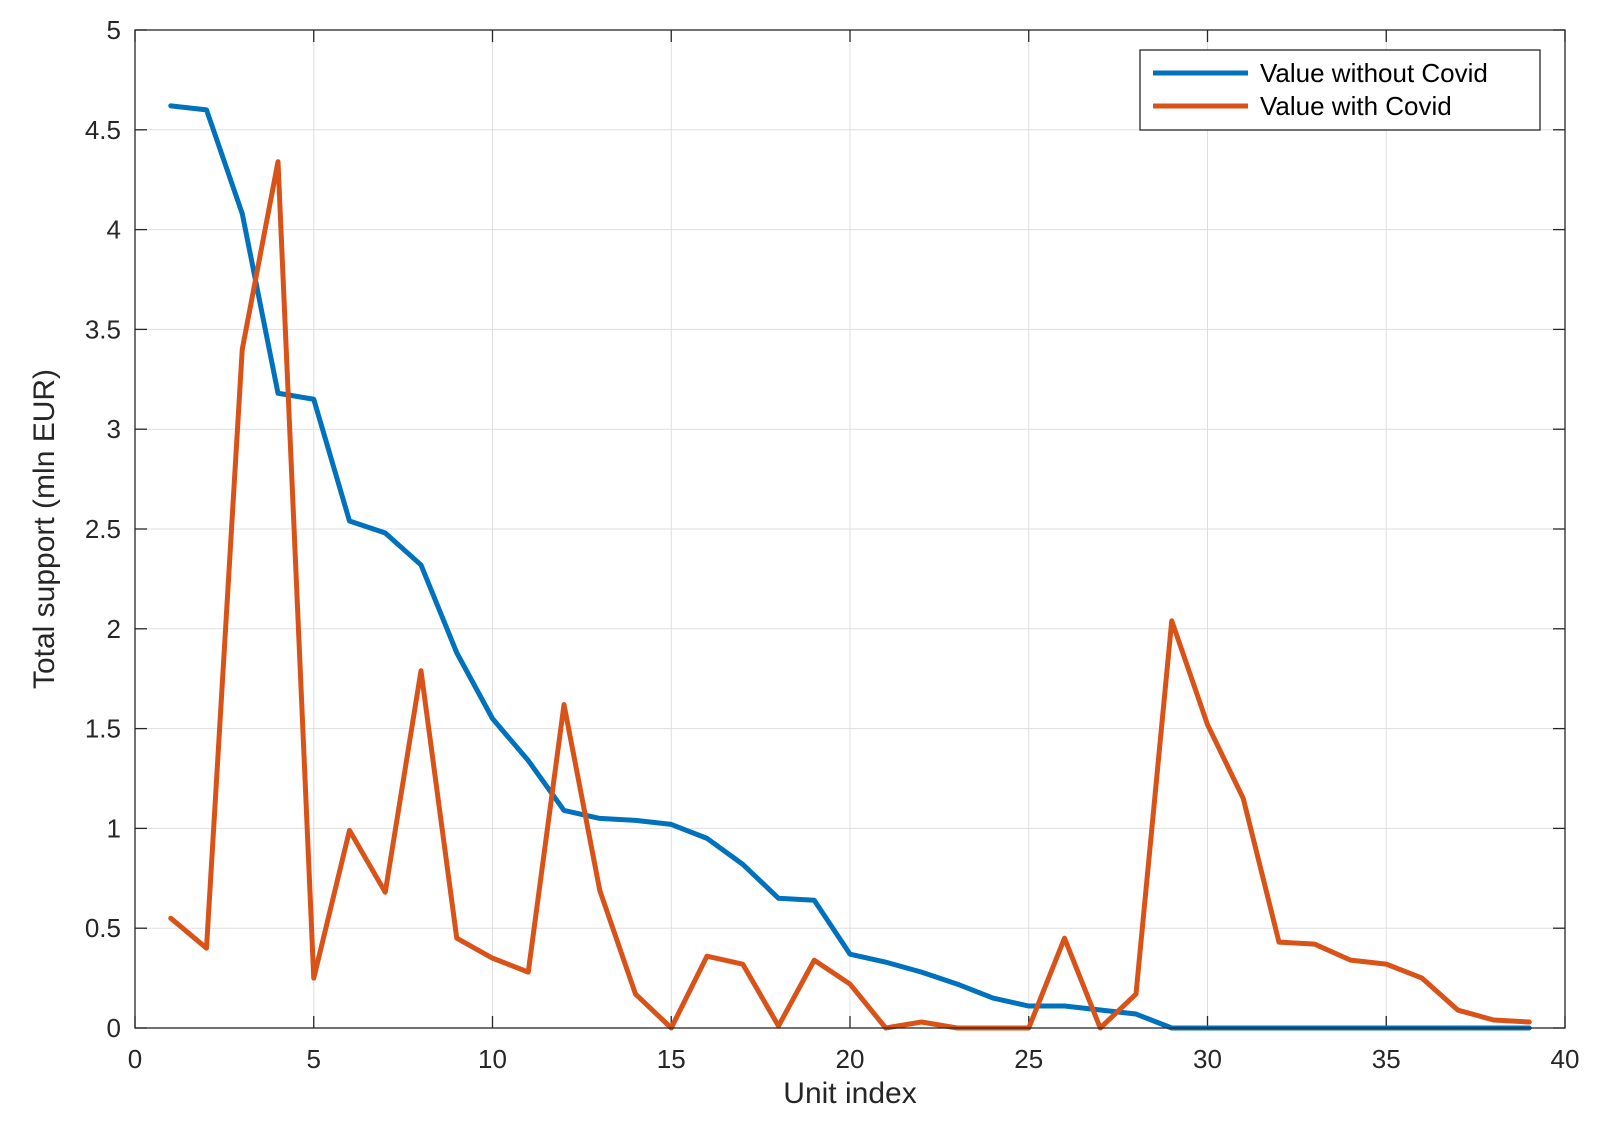 This screenshot has width=1599, height=1126. What do you see at coordinates (1207, 1059) in the screenshot?
I see `x-tick-label-30: 30` at bounding box center [1207, 1059].